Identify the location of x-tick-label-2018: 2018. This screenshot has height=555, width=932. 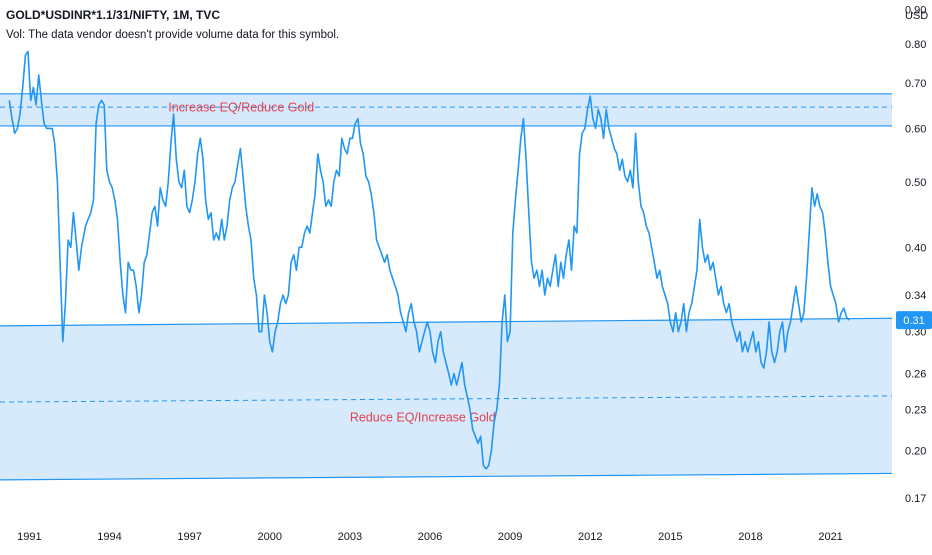
(750, 537).